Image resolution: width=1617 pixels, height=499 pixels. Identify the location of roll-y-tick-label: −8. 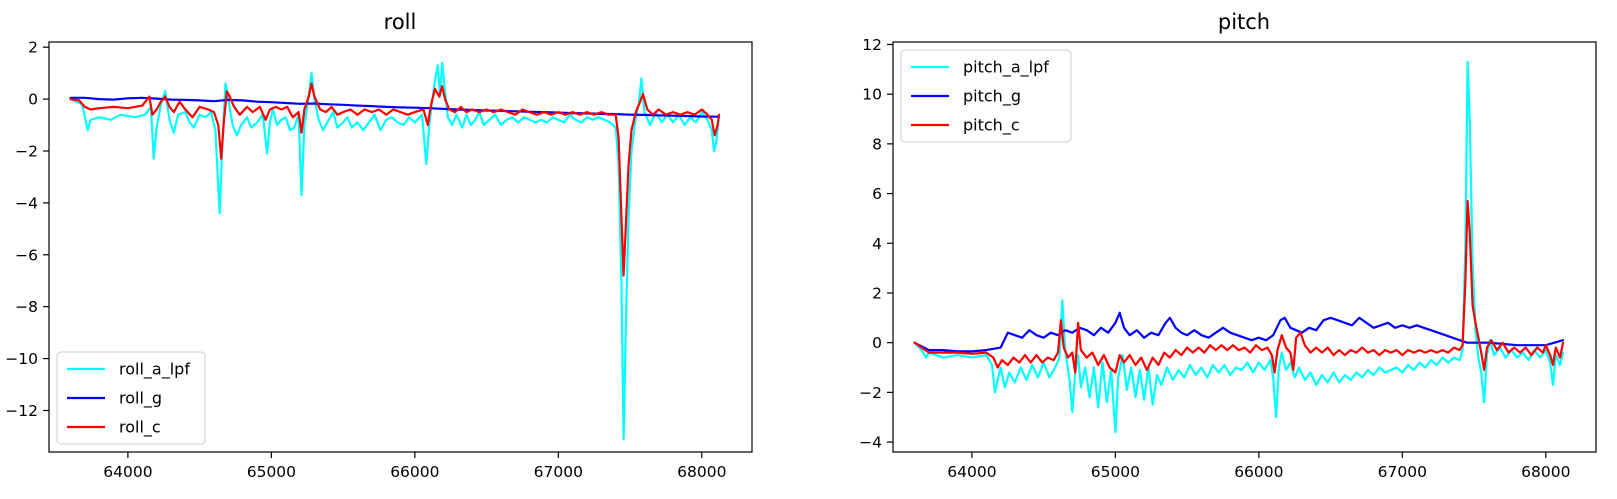
(26, 307).